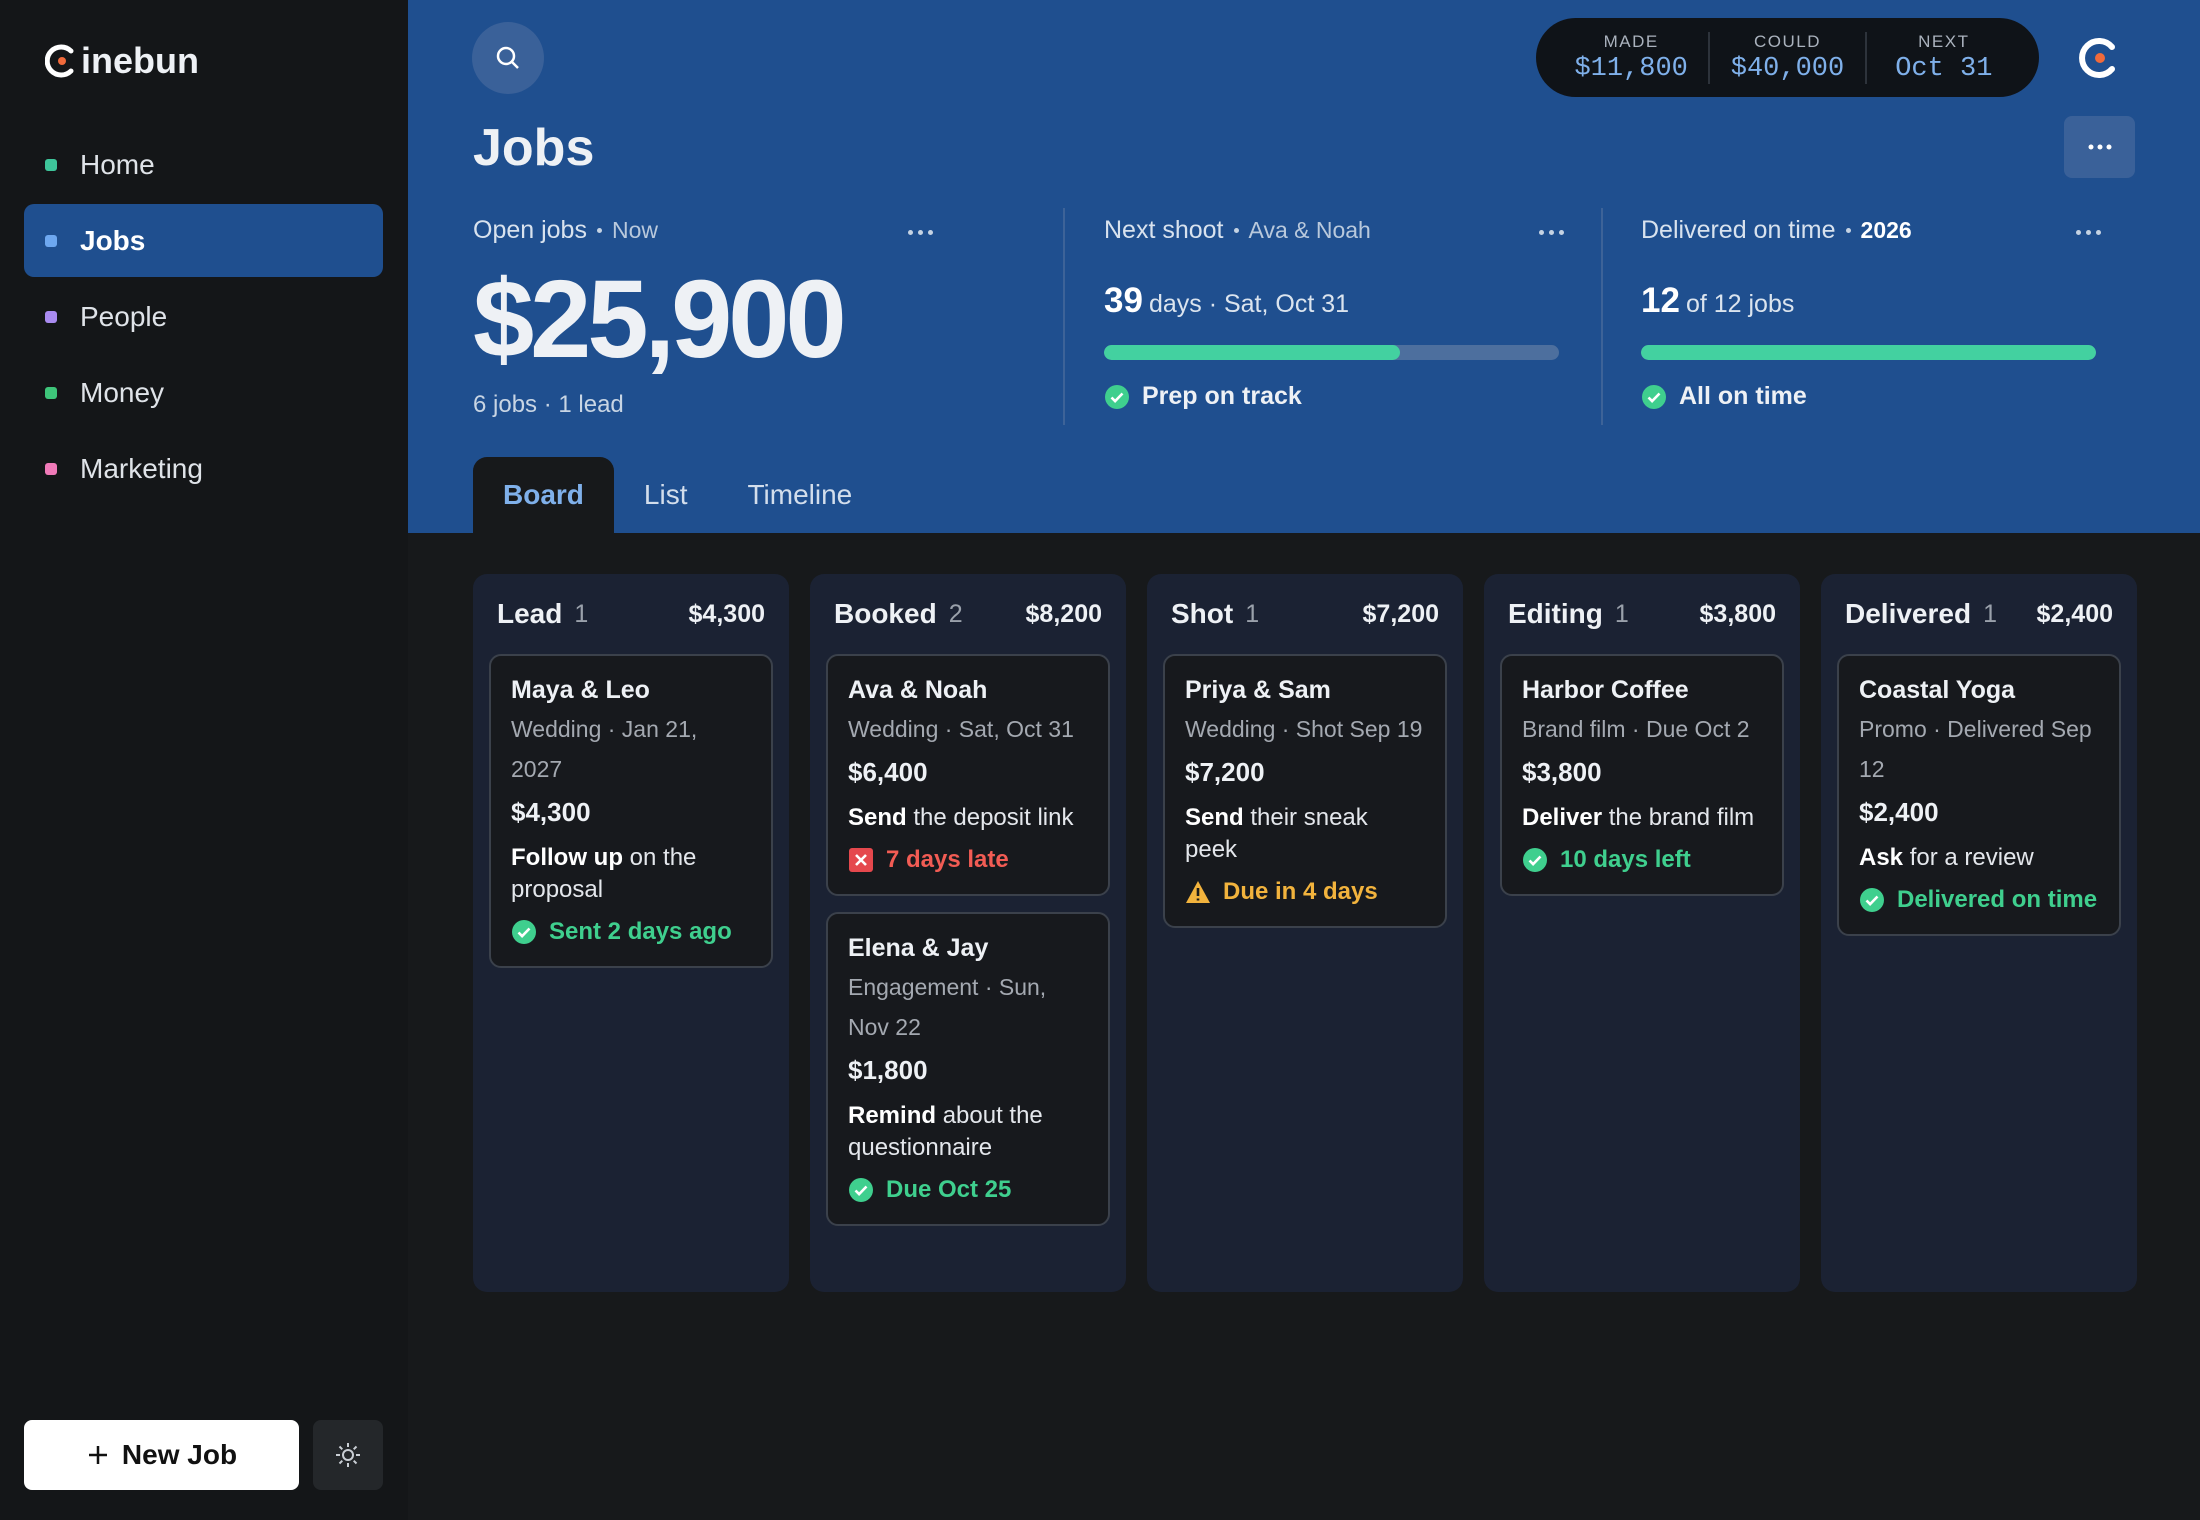 The image size is (2200, 1520). I want to click on card-action: Ask for a review, so click(1979, 858).